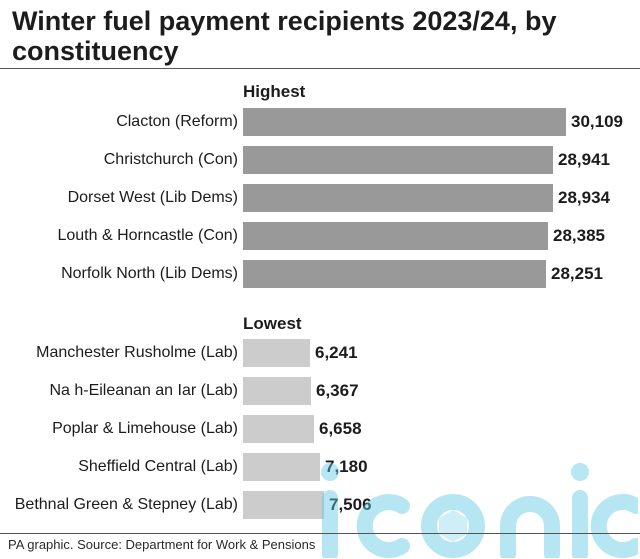  Describe the element at coordinates (336, 352) in the screenshot. I see `value-label: 6,241` at that location.